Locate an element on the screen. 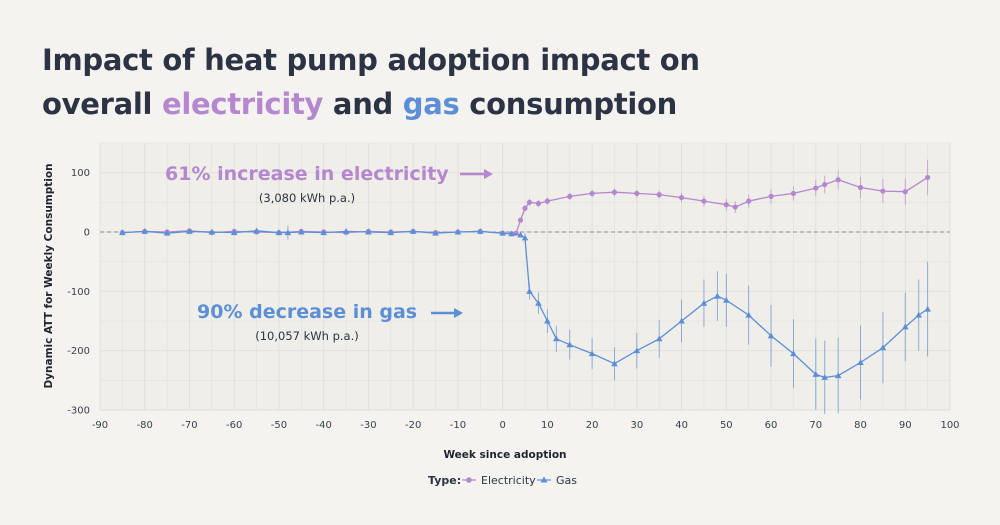  x-tick-label: 100 is located at coordinates (949, 425).